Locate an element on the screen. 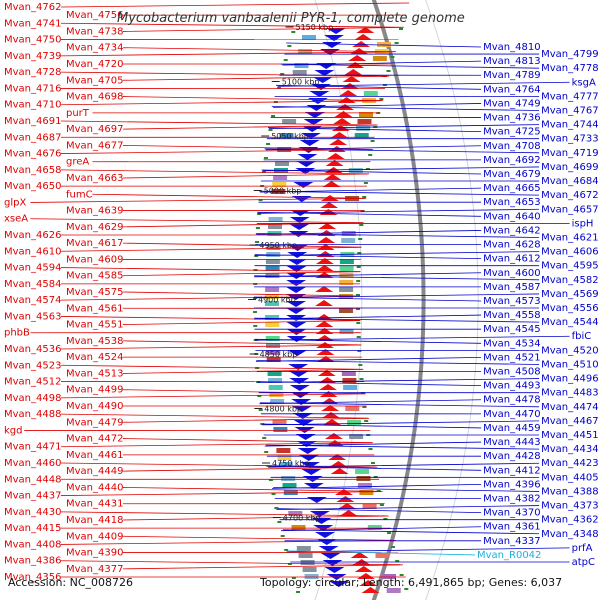 The image size is (600, 600). gene-label-left: Mvan_4594 is located at coordinates (32, 268).